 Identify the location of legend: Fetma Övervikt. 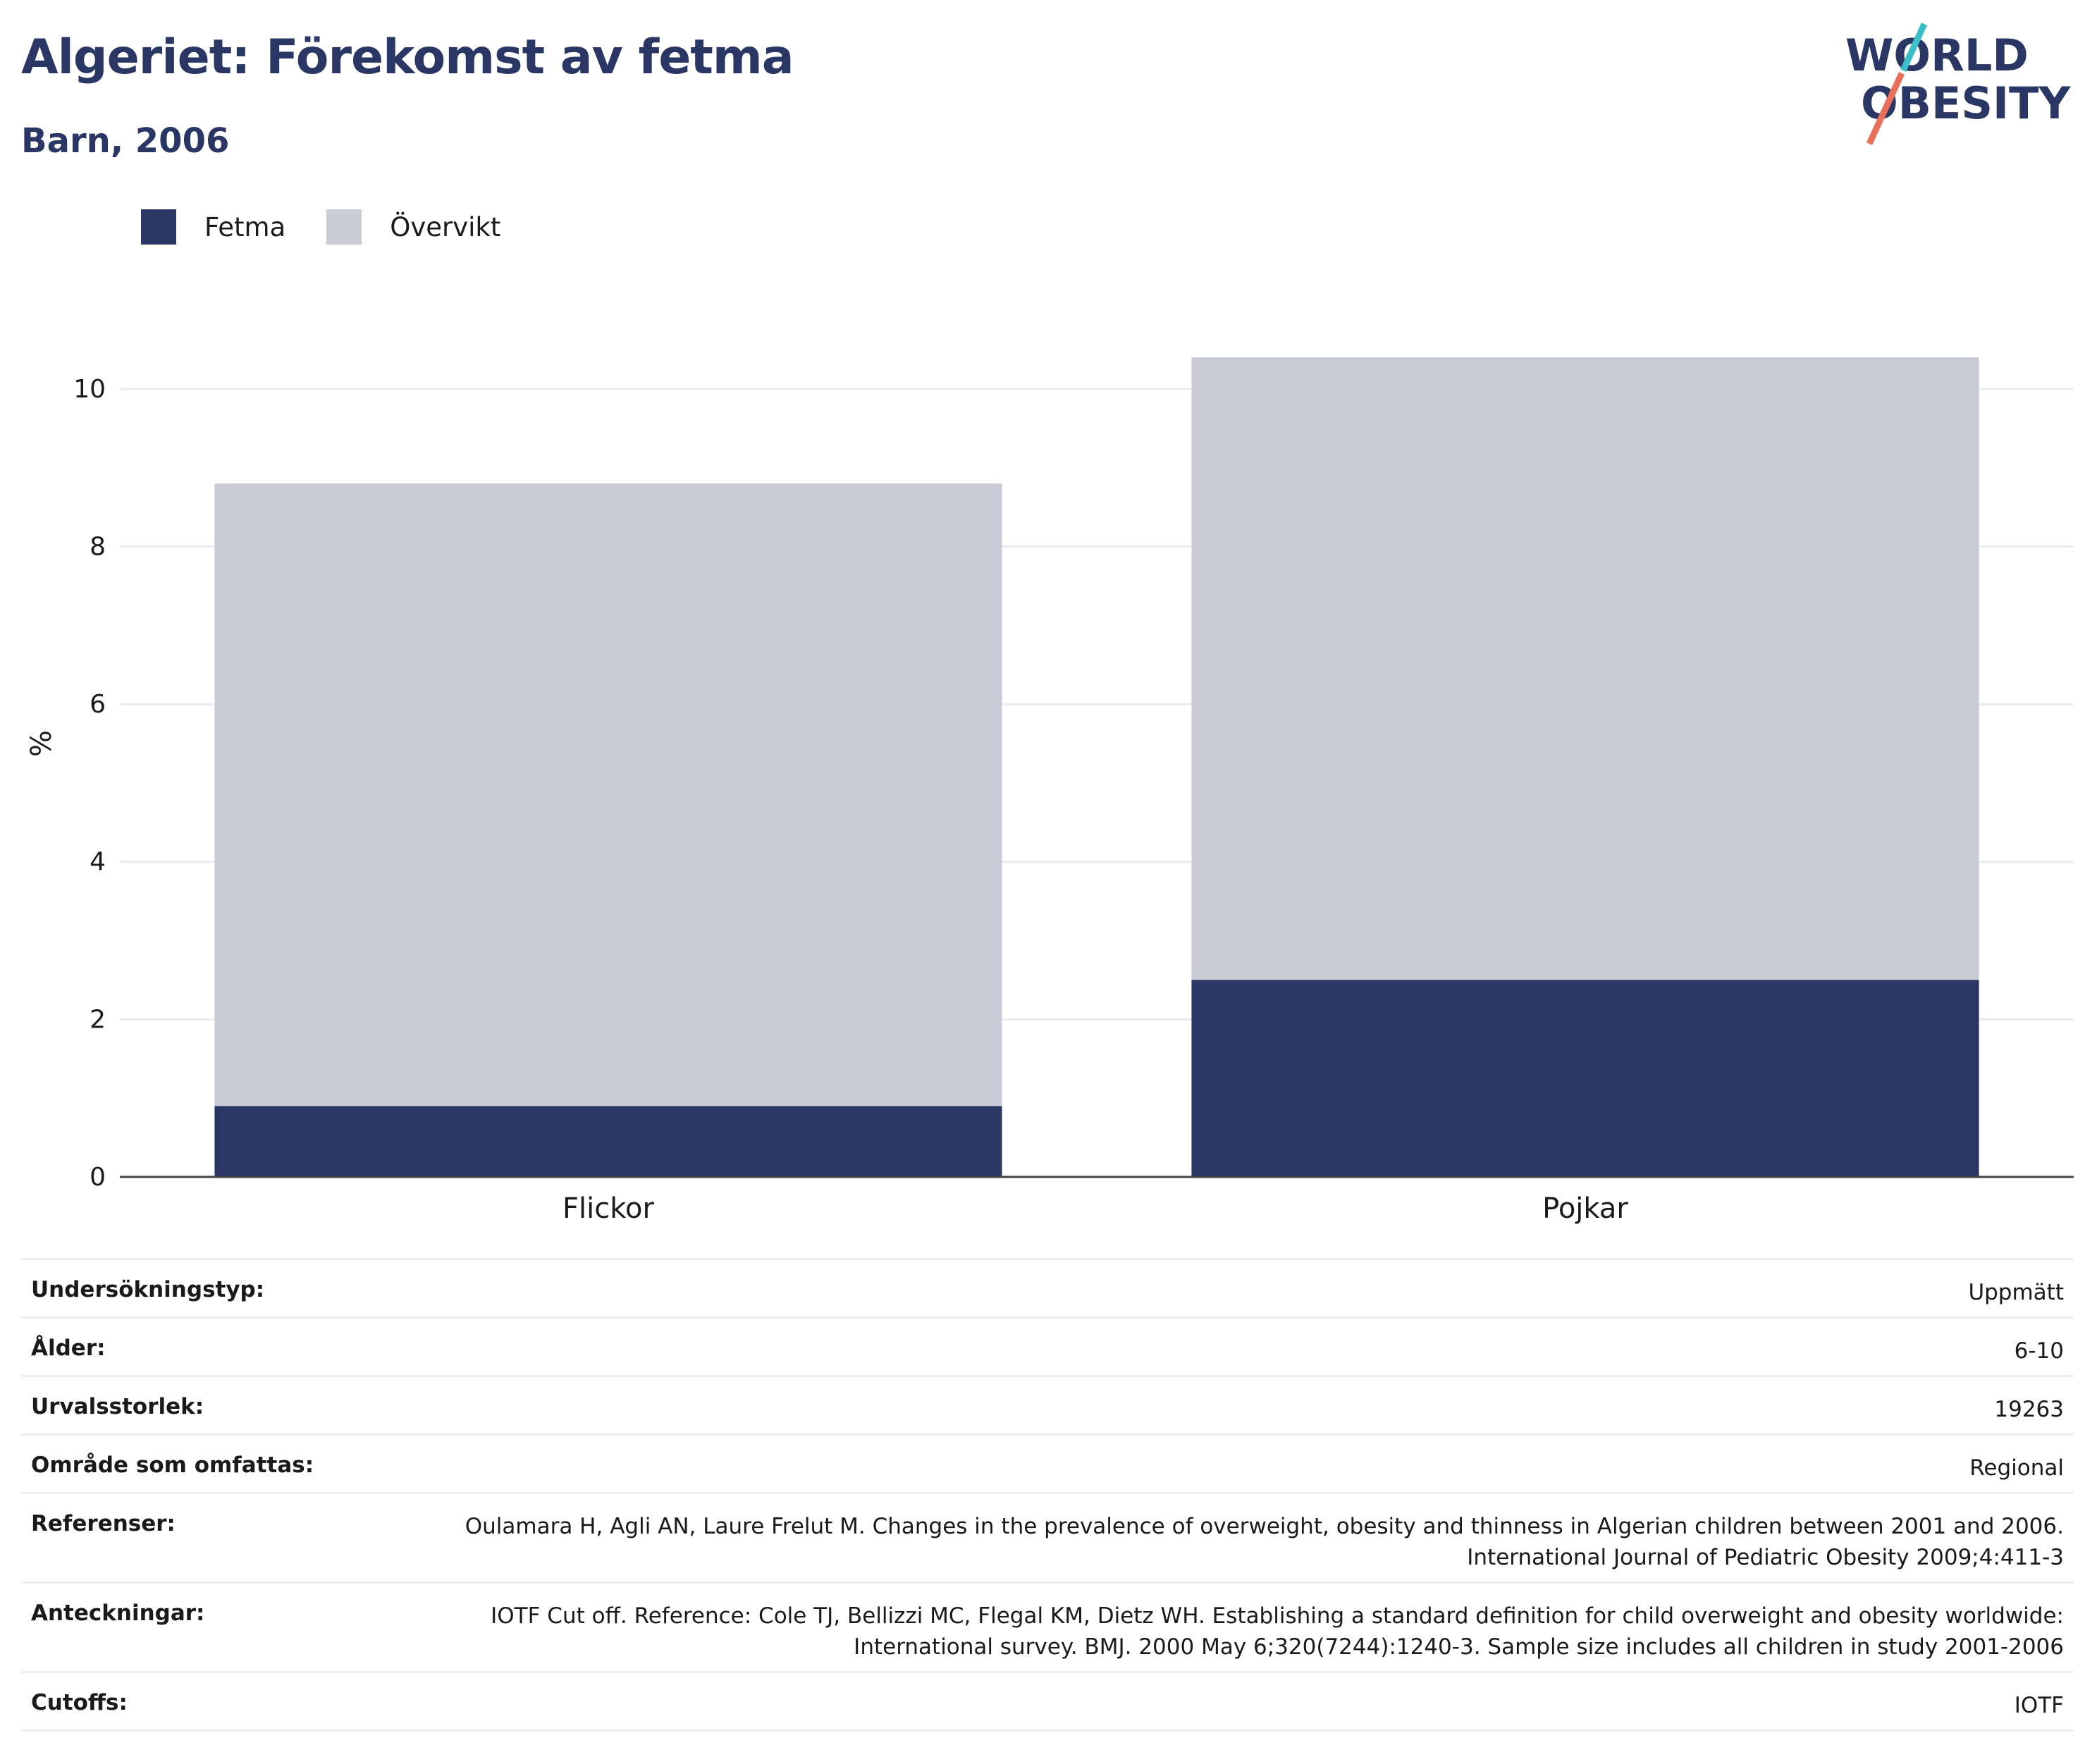
(341, 227).